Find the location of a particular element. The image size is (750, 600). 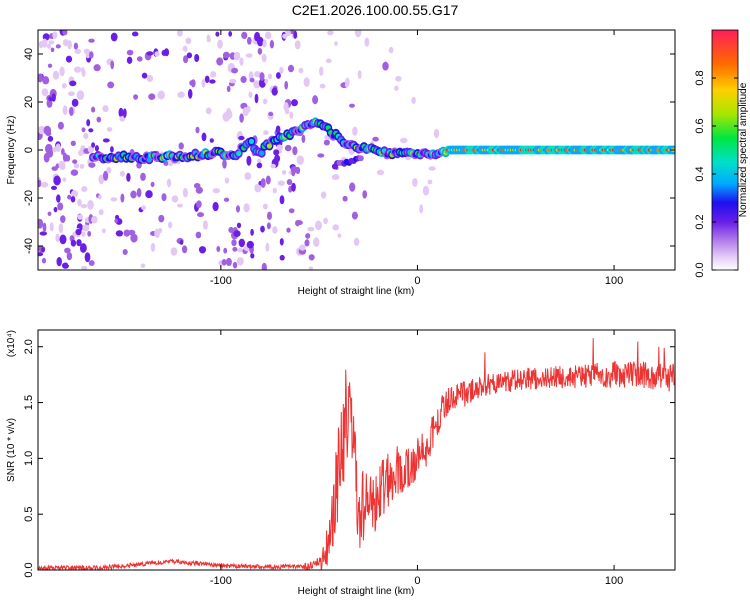

y-tick-label: 0 is located at coordinates (29, 150).